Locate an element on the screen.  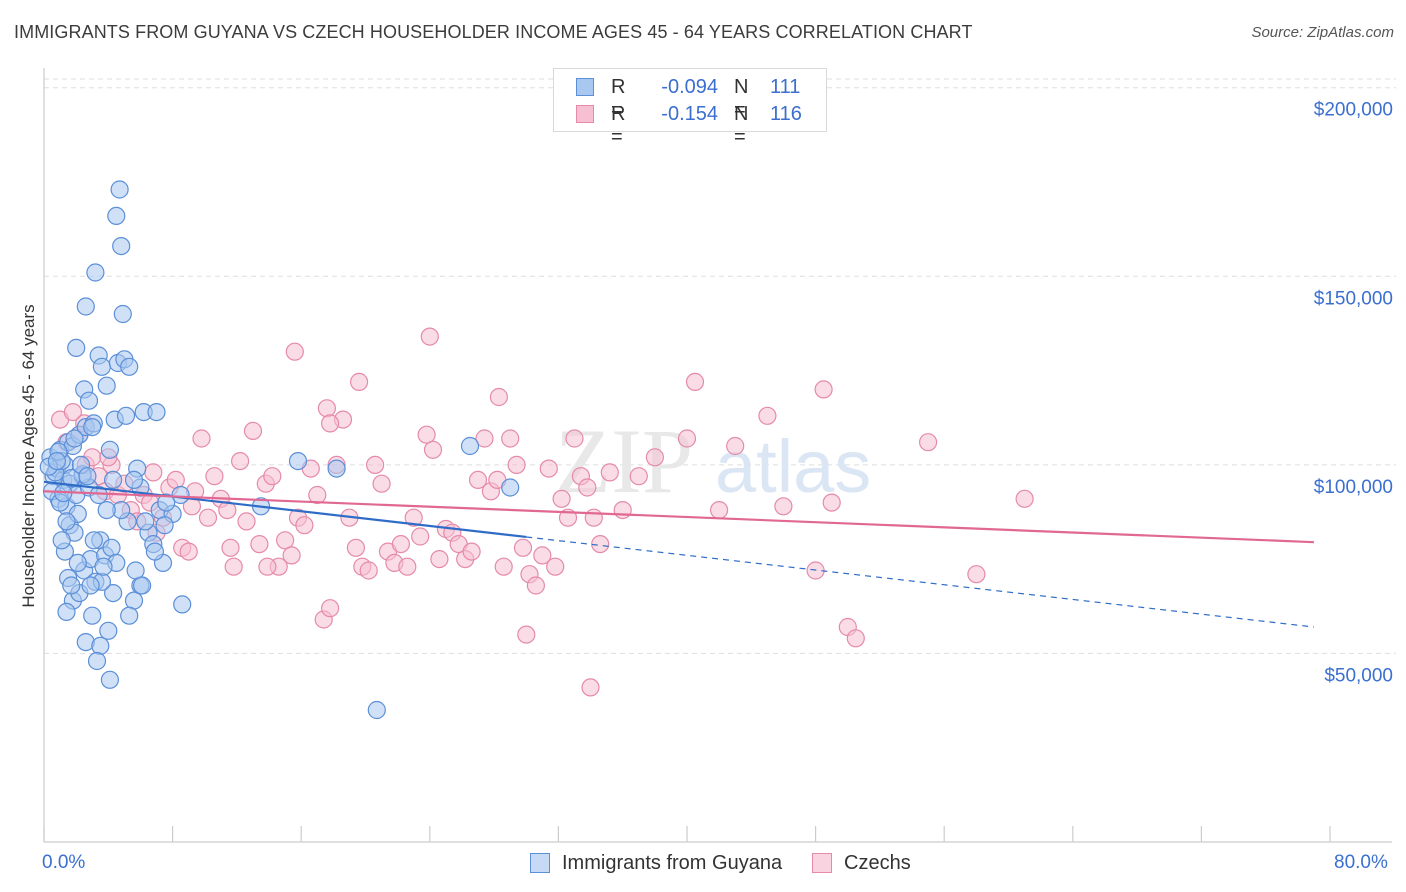
series-legend-swatch-pink is located at coordinates (822, 863).